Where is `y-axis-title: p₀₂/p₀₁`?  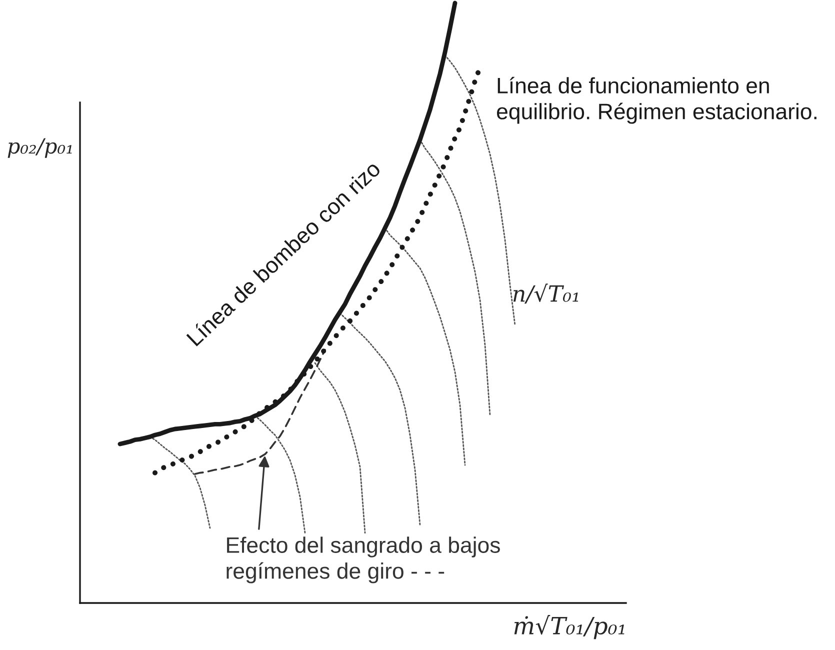 y-axis-title: p₀₂/p₀₁ is located at coordinates (40, 148).